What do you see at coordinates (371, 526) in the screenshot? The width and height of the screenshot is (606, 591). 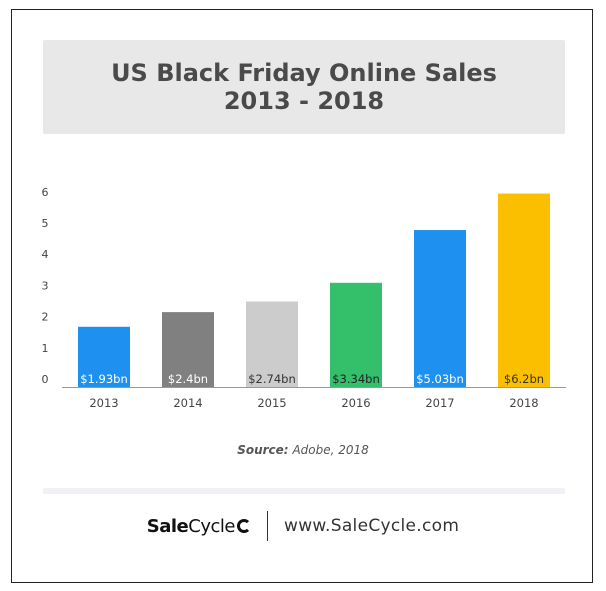 I see `website-link: www.SaleCycle.com` at bounding box center [371, 526].